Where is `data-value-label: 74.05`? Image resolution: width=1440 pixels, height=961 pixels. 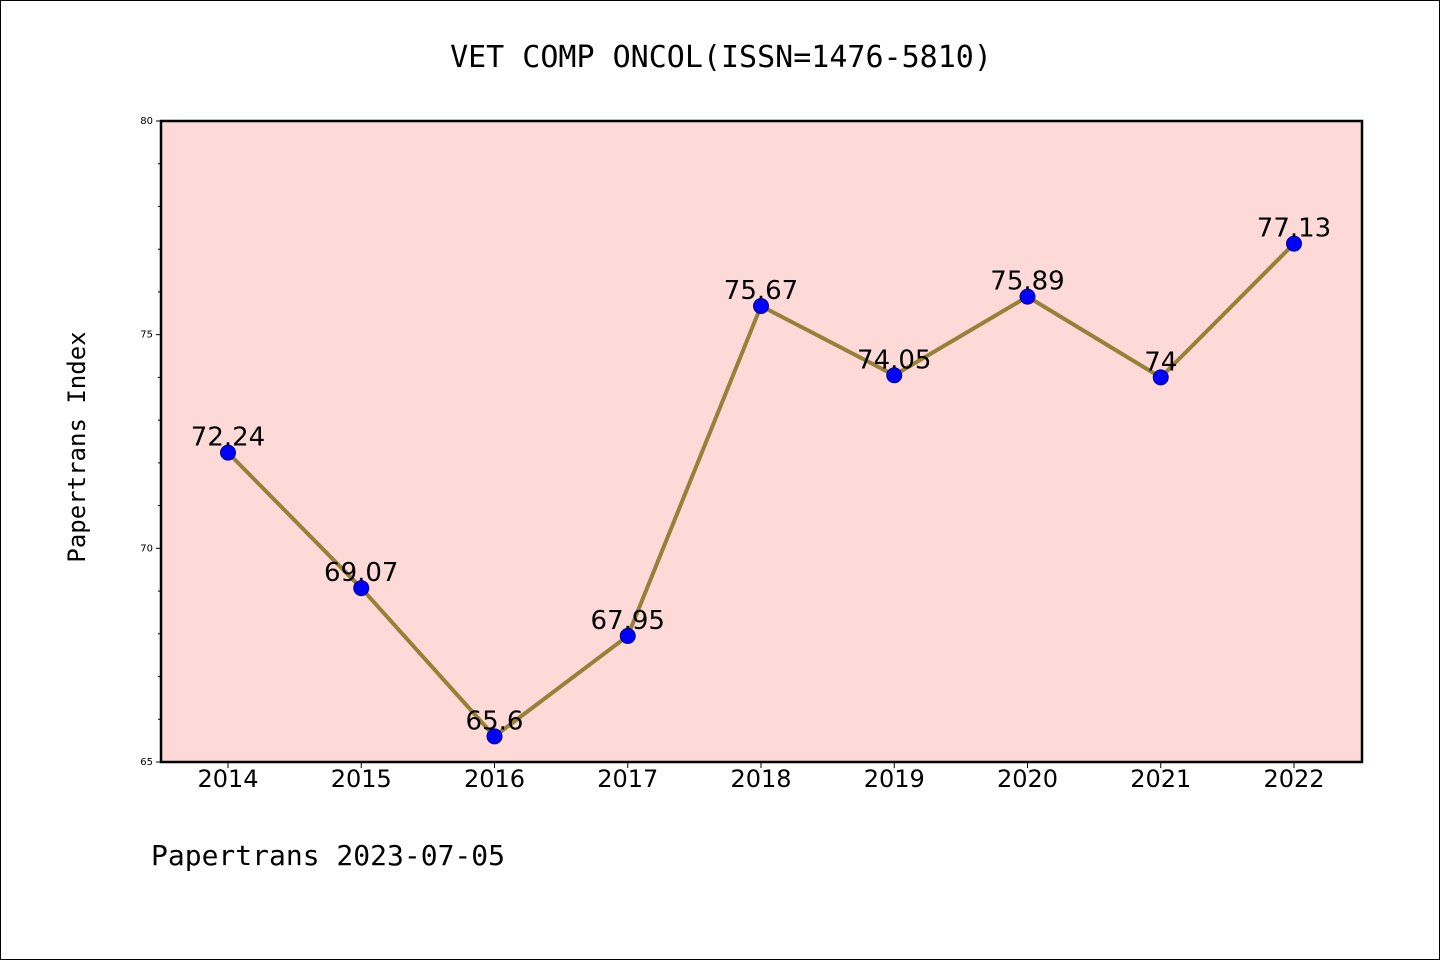
data-value-label: 74.05 is located at coordinates (894, 360).